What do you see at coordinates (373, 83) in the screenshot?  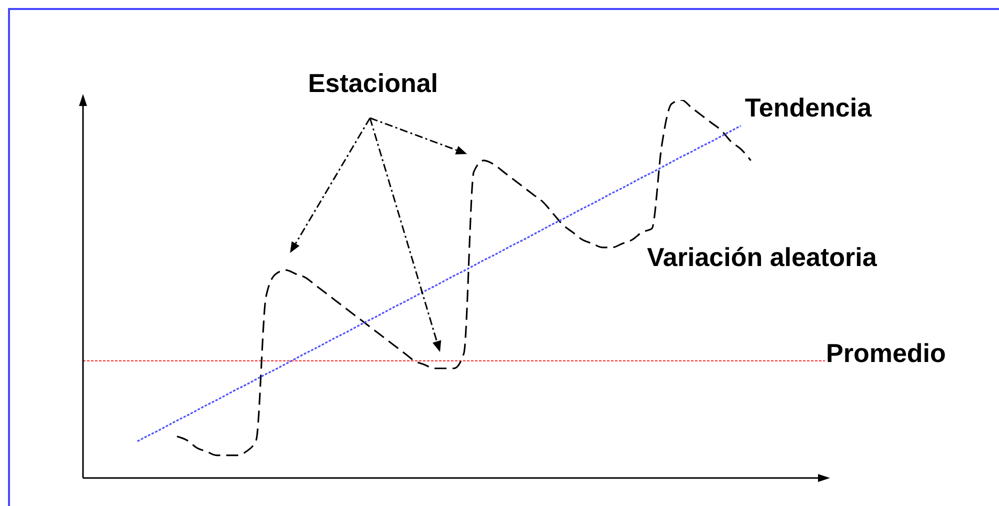 I see `text: Estacional` at bounding box center [373, 83].